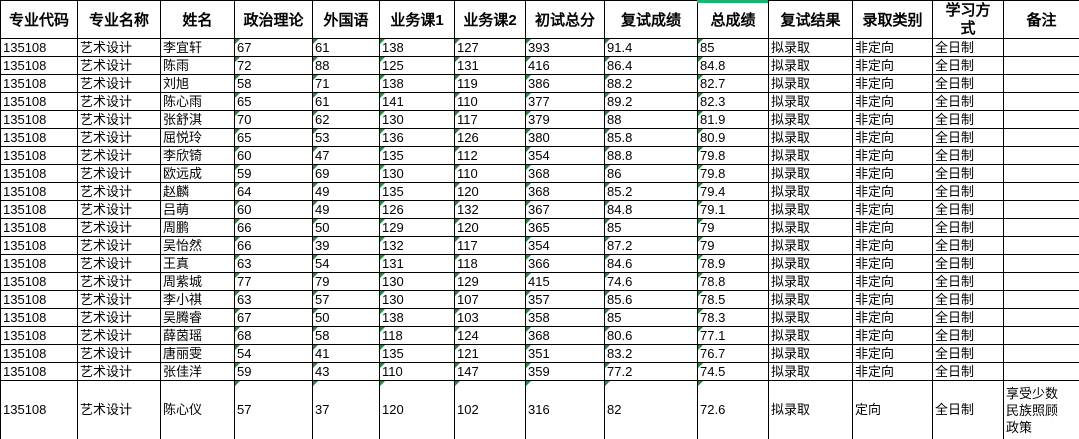  I want to click on header-cell-retest-result: 复试结果, so click(810, 19).